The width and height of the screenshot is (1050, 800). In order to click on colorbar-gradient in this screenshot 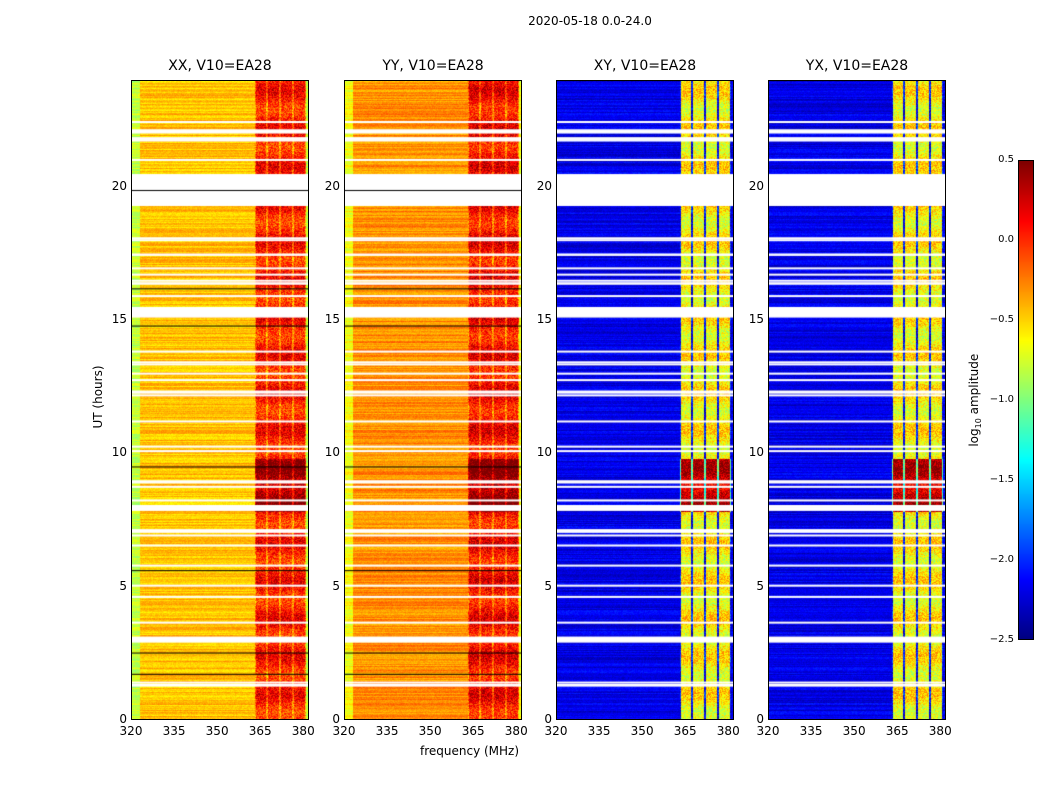, I will do `click(1026, 400)`.